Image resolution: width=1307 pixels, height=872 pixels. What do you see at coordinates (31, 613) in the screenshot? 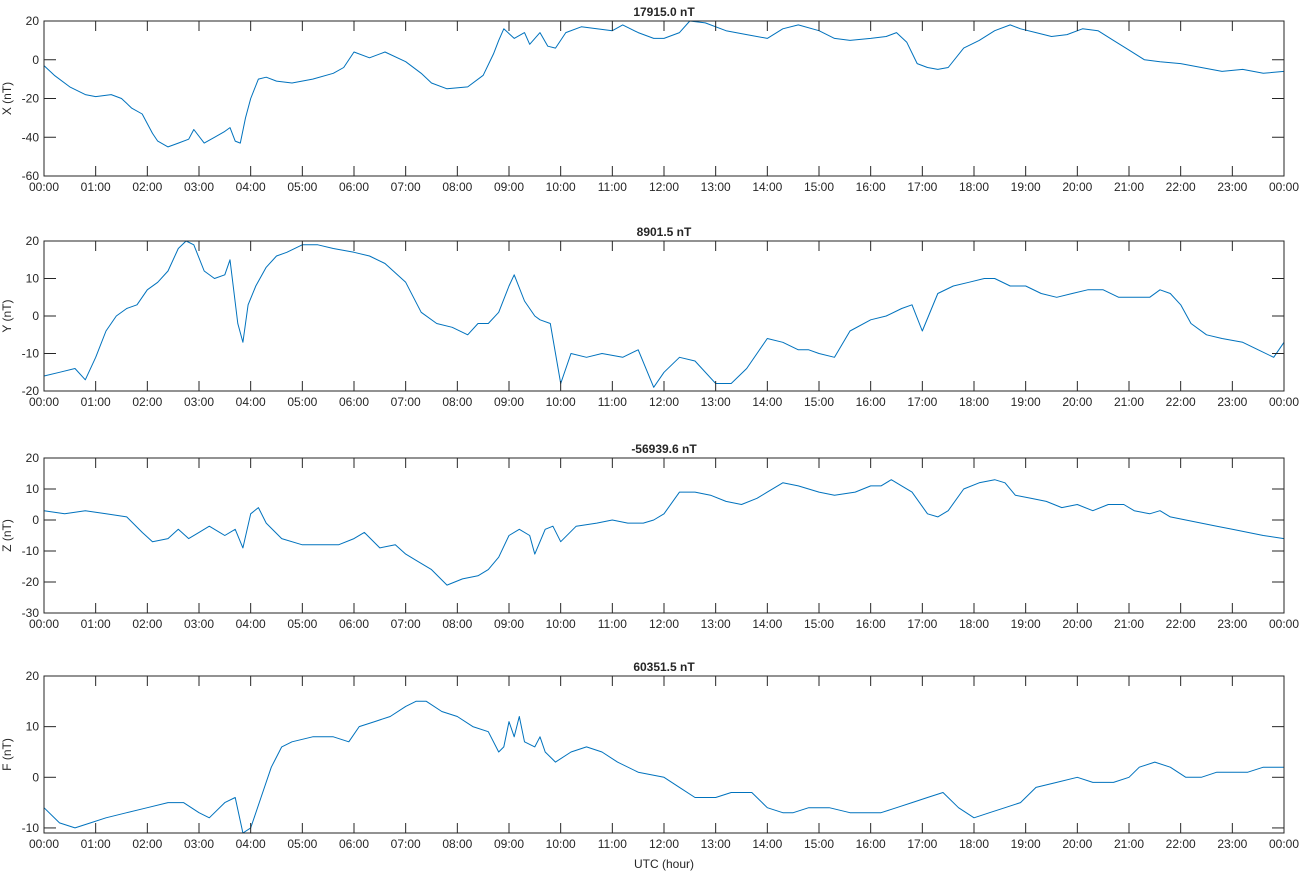
I see `y-tick-label: -30` at bounding box center [31, 613].